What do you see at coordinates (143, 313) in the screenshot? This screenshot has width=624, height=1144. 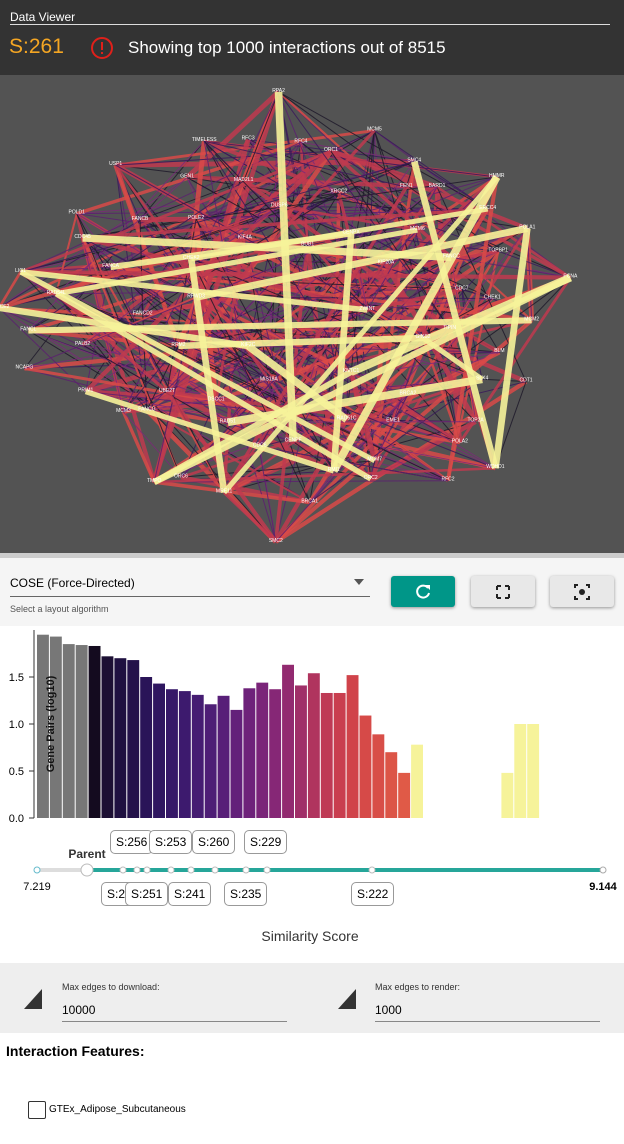 I see `node-label: FANCD2` at bounding box center [143, 313].